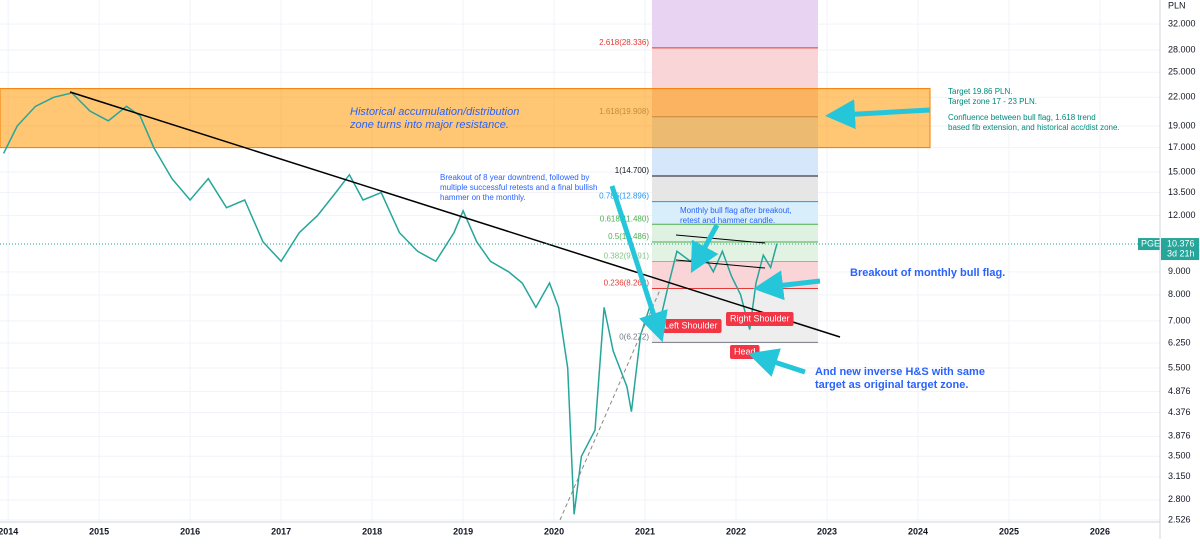 This screenshot has width=1200, height=544. What do you see at coordinates (1182, 72) in the screenshot?
I see `y-tick-label: 25.000` at bounding box center [1182, 72].